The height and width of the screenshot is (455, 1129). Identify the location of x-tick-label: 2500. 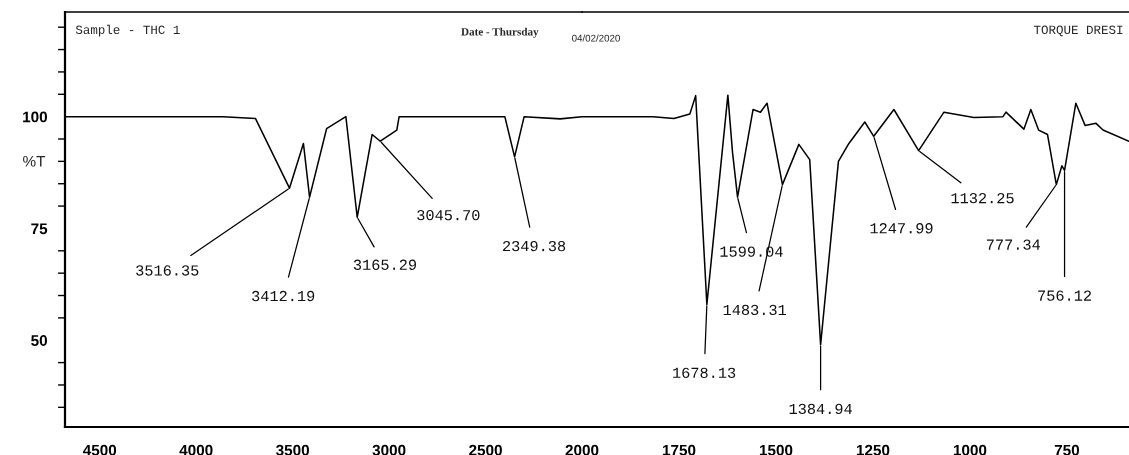
(485, 449).